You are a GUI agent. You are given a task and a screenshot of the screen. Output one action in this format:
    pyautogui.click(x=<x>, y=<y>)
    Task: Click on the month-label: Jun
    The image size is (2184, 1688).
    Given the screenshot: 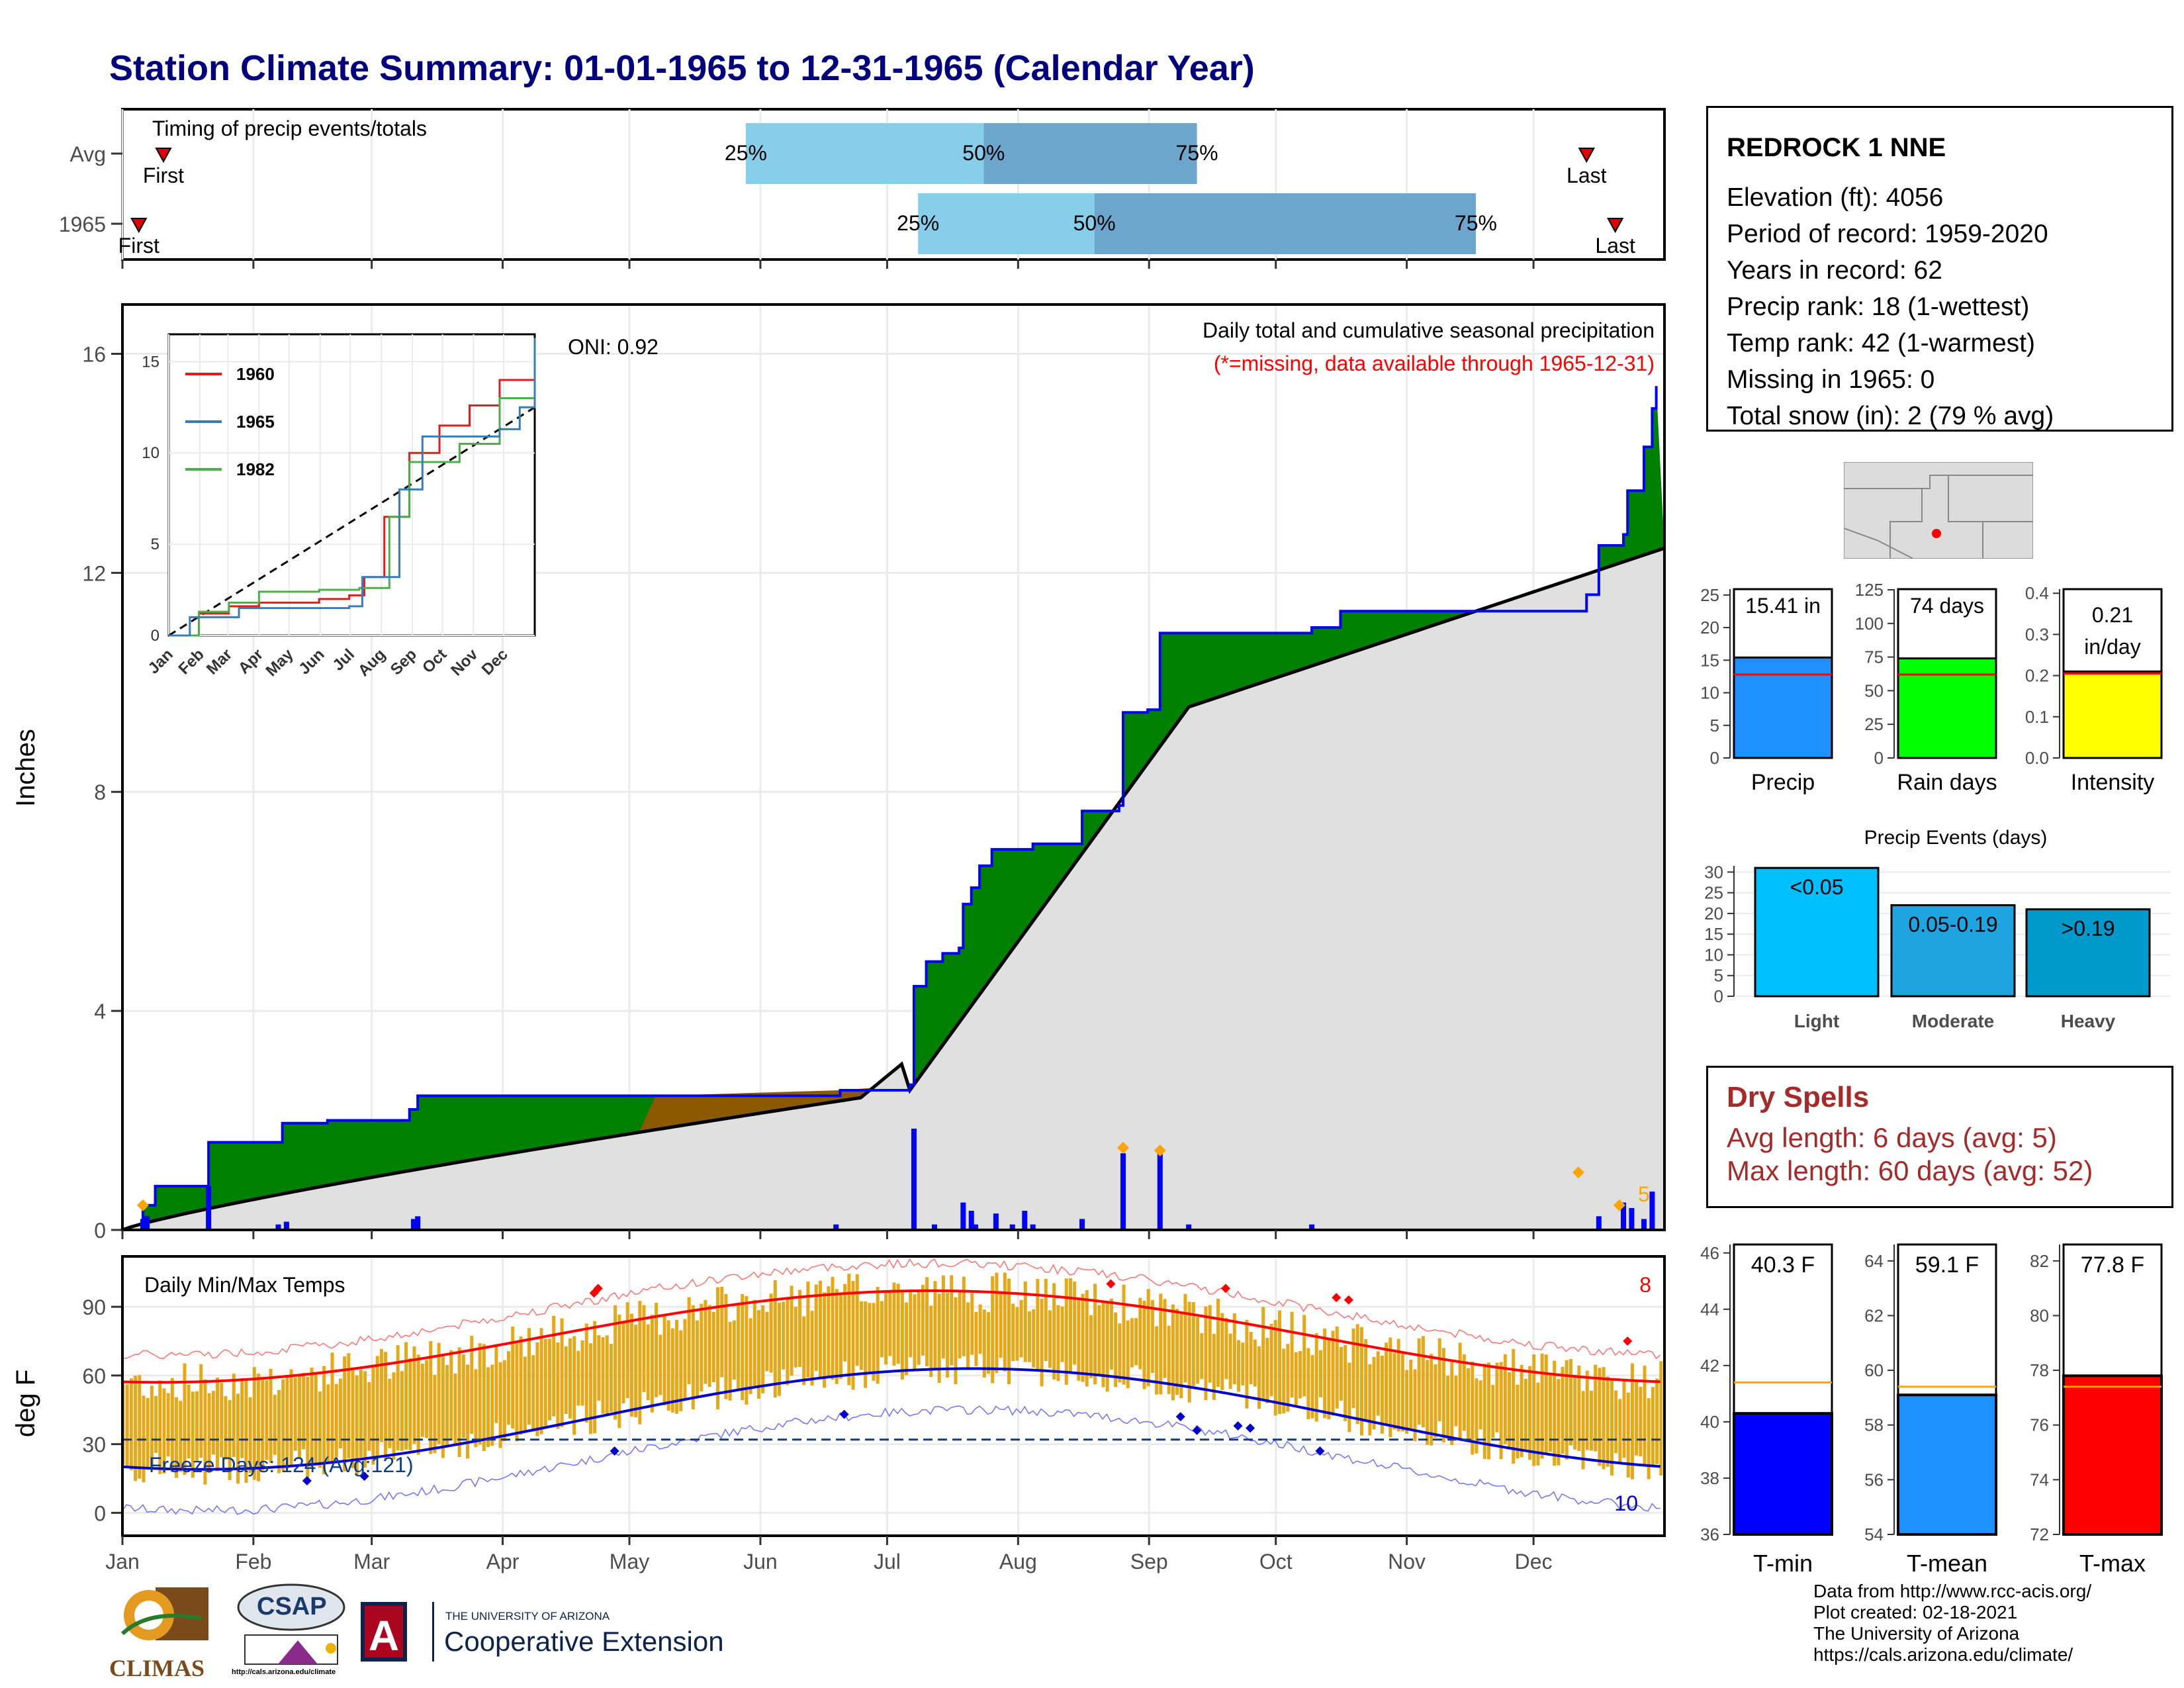 What is the action you would take?
    pyautogui.click(x=761, y=1561)
    